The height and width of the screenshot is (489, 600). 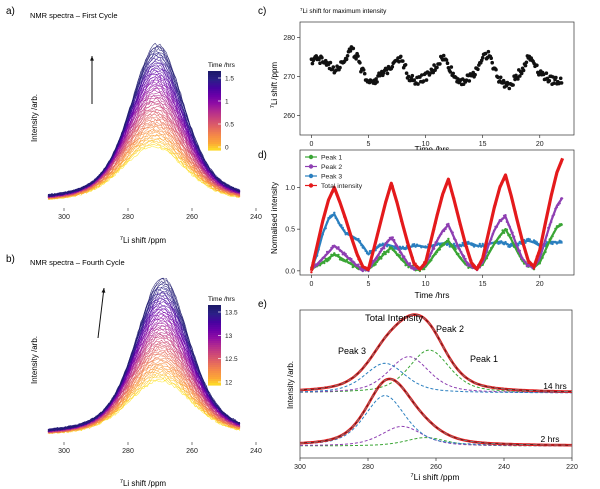 What do you see at coordinates (92, 80) in the screenshot?
I see `panel-a-time-arrow` at bounding box center [92, 80].